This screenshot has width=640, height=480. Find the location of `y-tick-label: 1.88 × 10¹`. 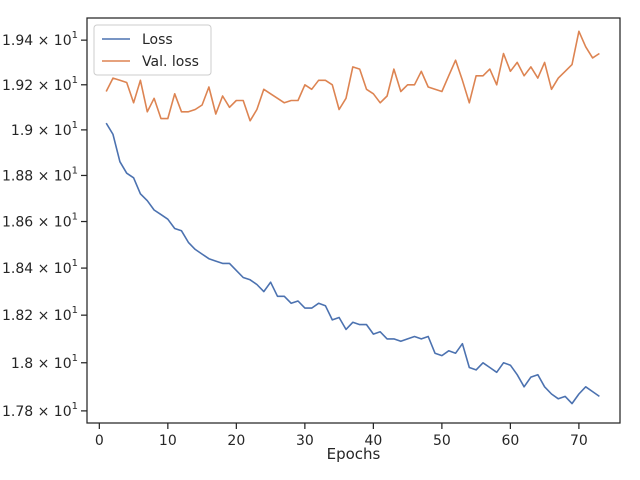

y-tick-label: 1.88 × 10¹ is located at coordinates (40, 174).